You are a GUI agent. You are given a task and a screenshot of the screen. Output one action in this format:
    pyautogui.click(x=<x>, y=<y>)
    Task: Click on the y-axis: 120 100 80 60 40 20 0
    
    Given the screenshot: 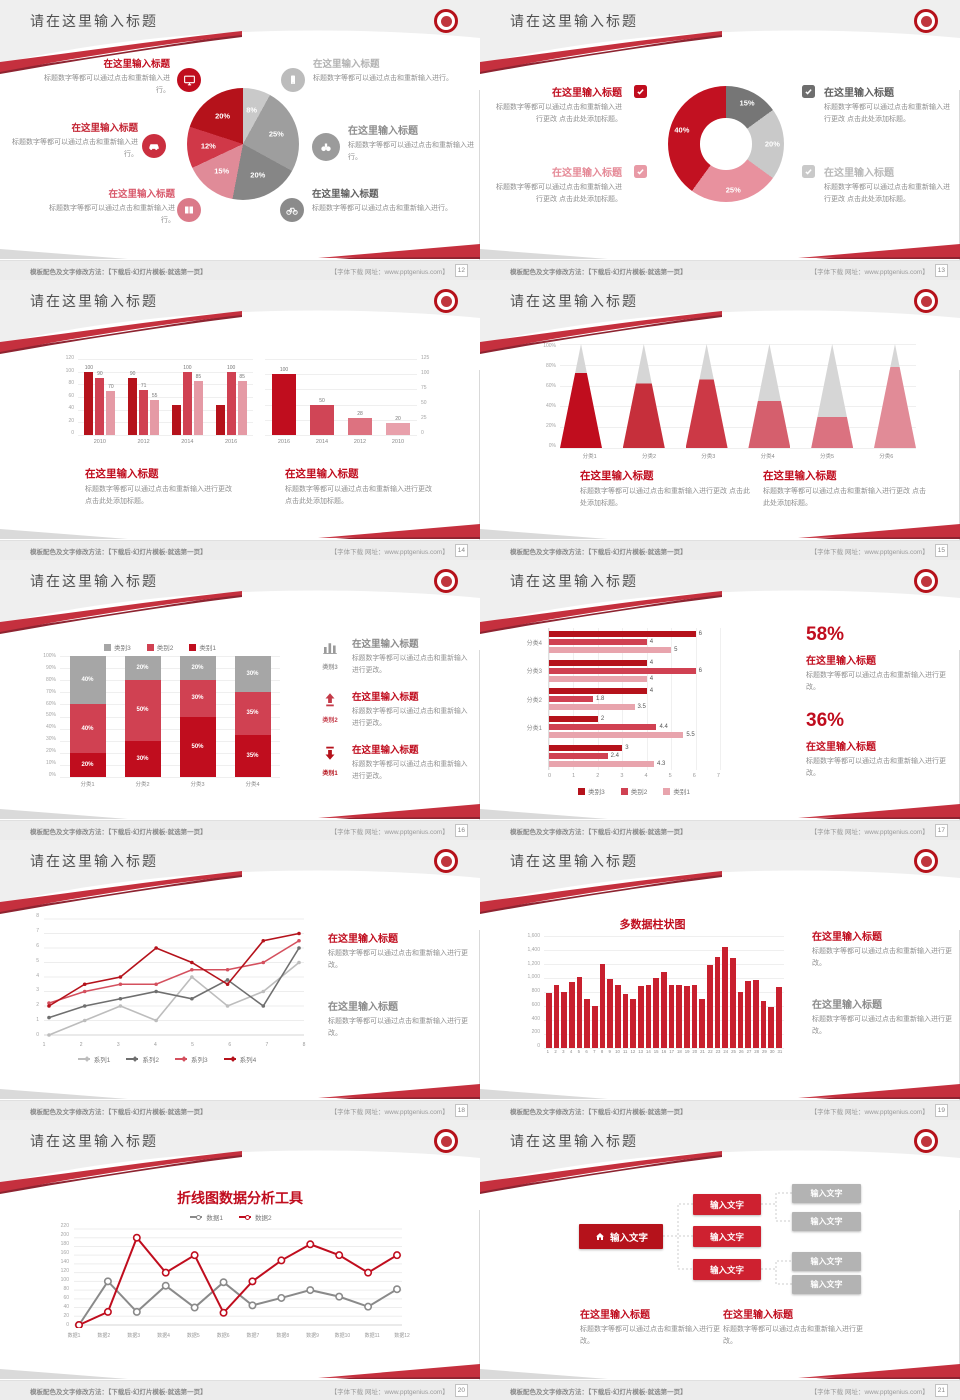 What is the action you would take?
    pyautogui.click(x=66, y=396)
    